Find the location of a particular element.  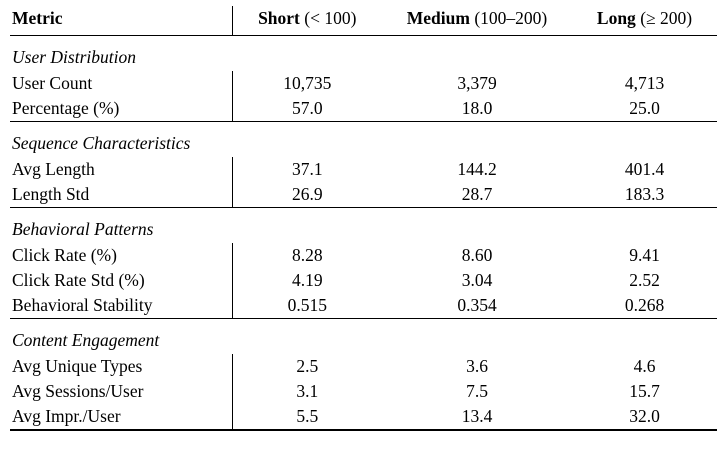

column-header-label: Metric is located at coordinates (37, 18).